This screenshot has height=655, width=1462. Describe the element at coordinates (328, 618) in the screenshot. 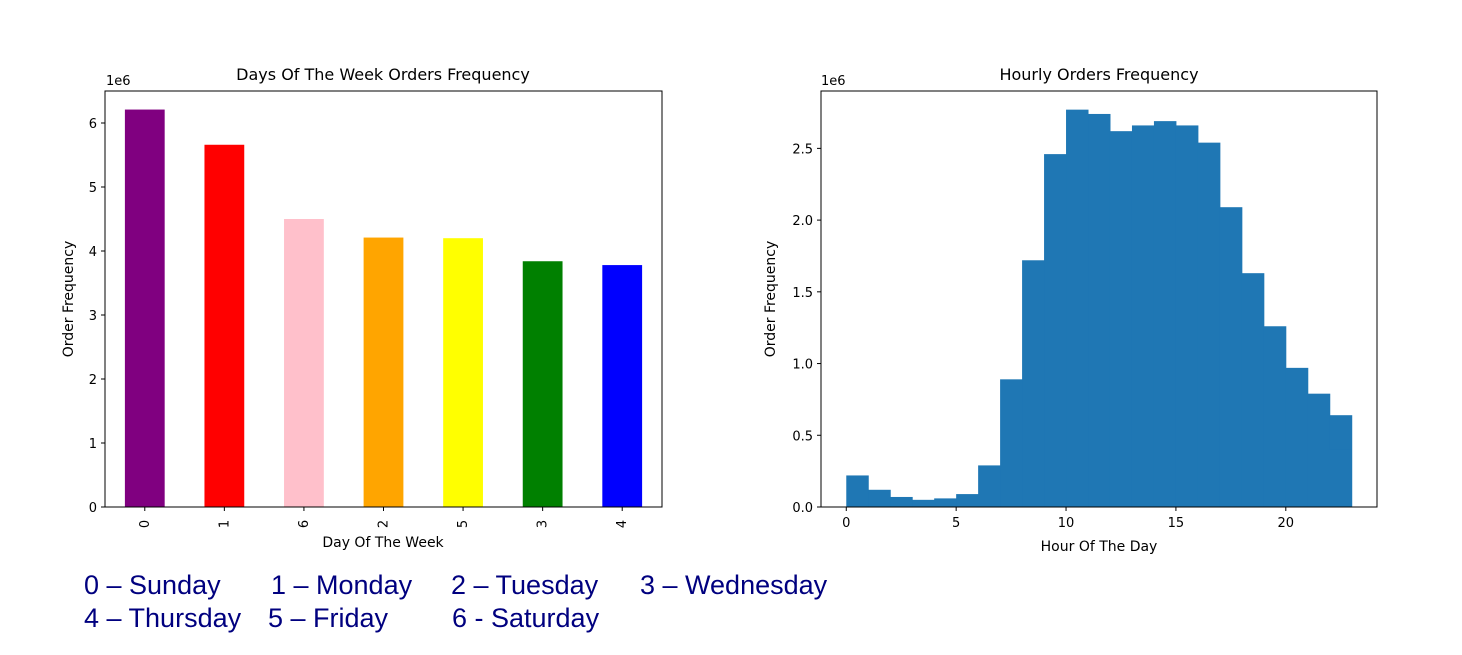

I see `legend-item-5: 5 – Friday` at that location.